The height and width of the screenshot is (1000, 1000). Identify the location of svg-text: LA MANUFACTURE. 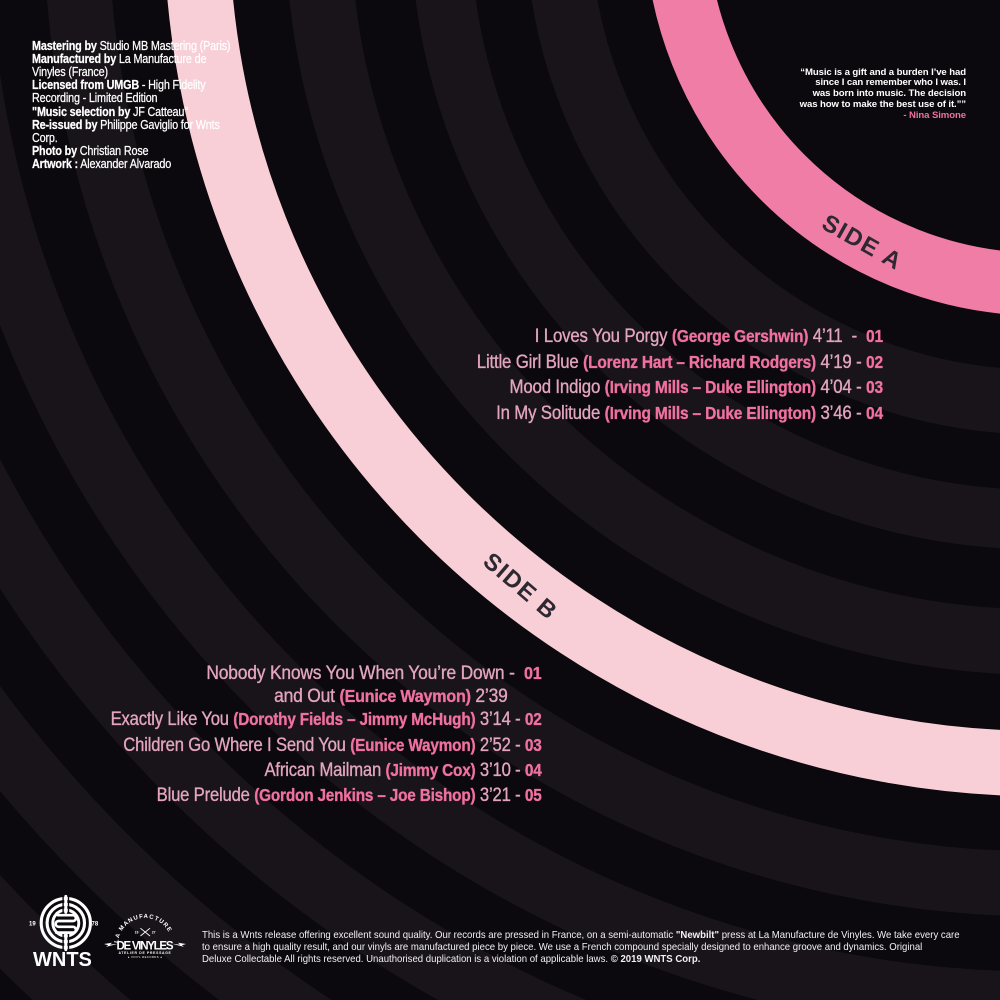
(143, 929).